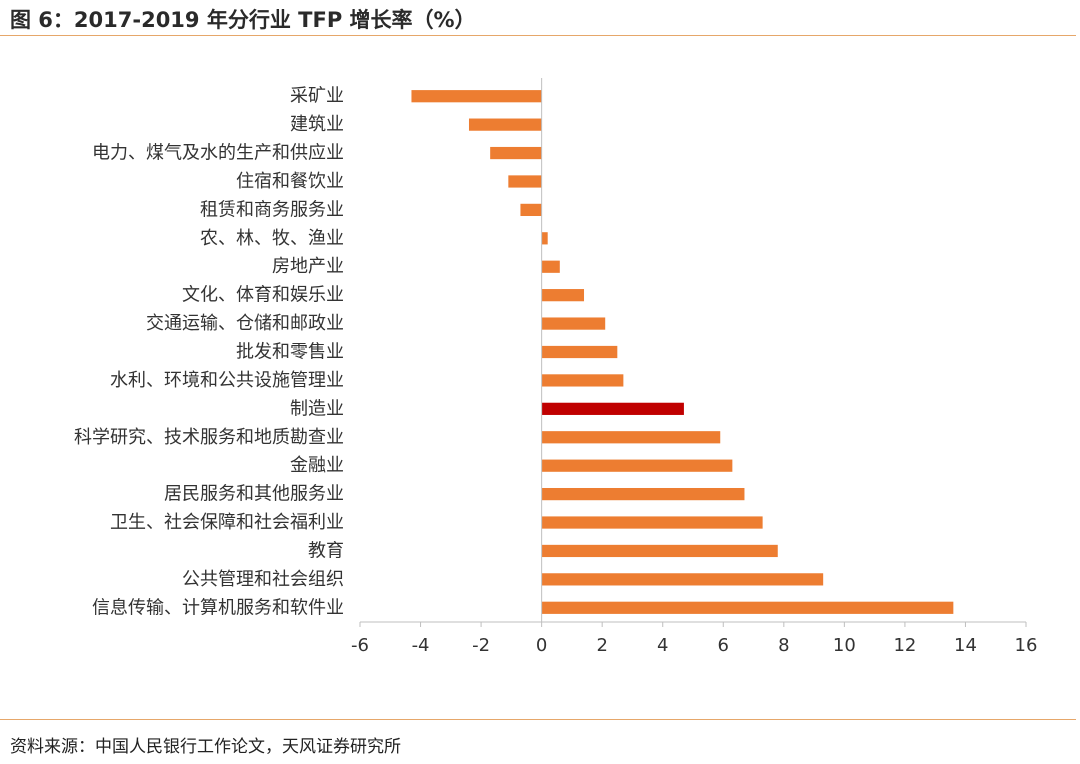 The height and width of the screenshot is (764, 1080). Describe the element at coordinates (227, 522) in the screenshot. I see `category-label-15: 卫生、社会保障和社会福利业` at that location.